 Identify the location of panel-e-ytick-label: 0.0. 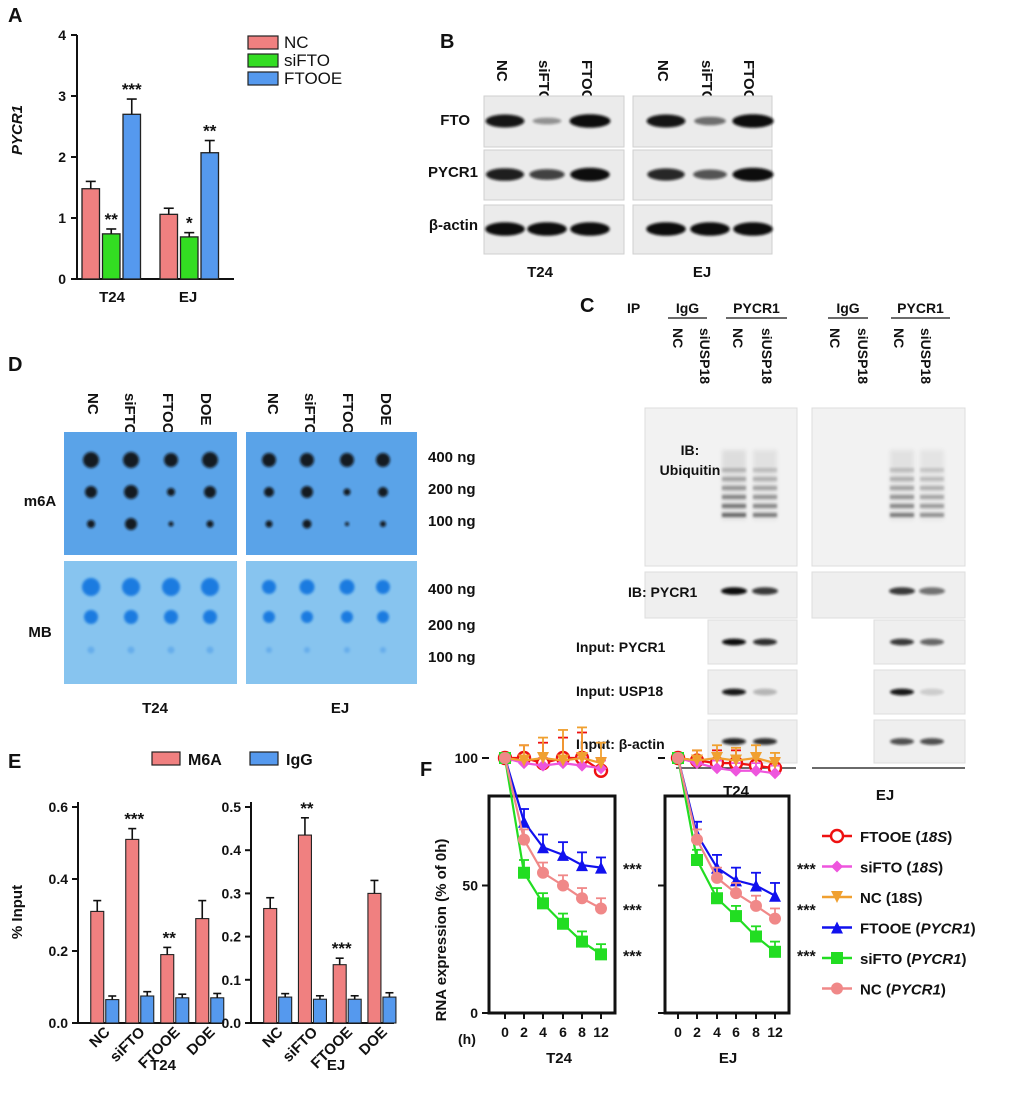
(232, 1023).